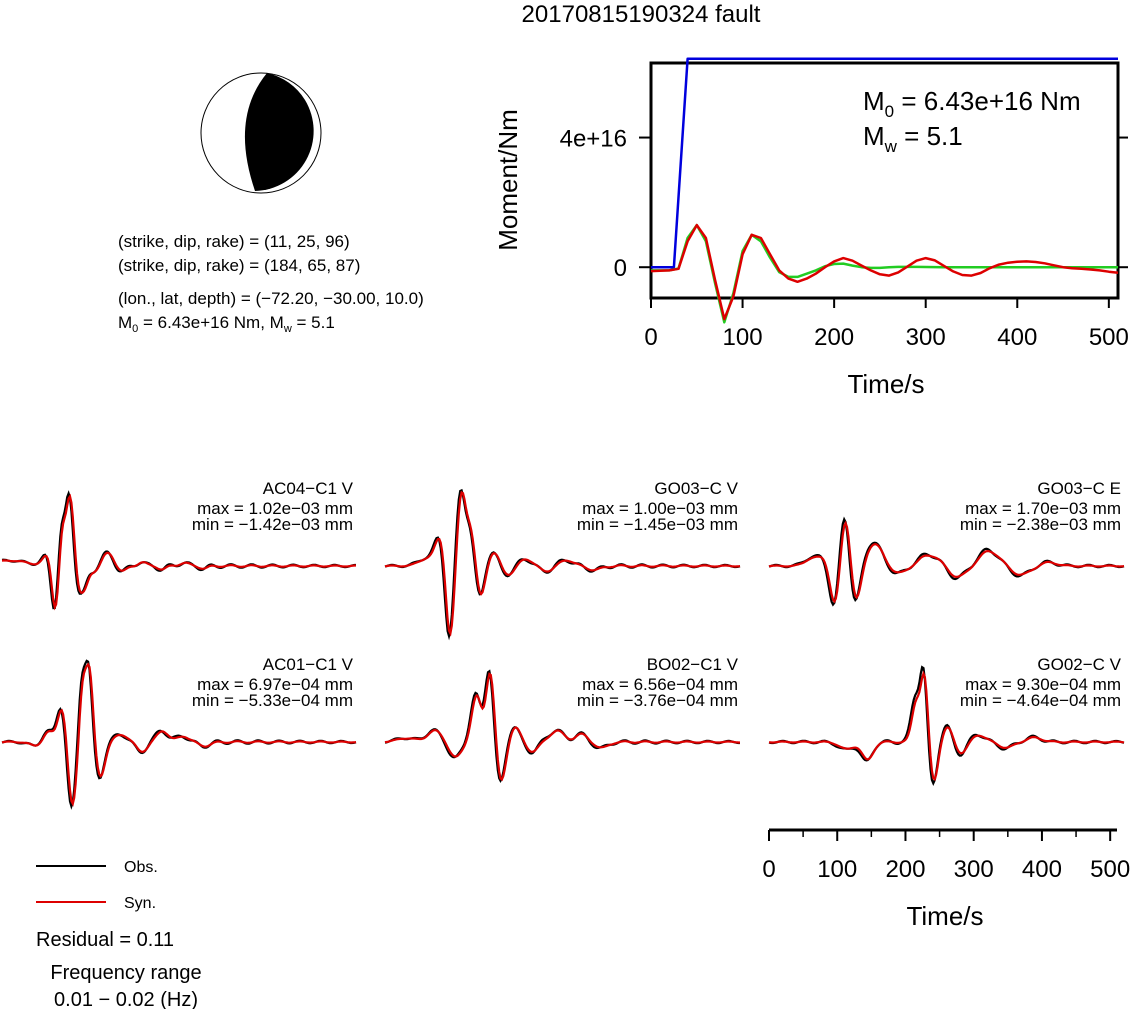 The image size is (1139, 1009). What do you see at coordinates (926, 337) in the screenshot?
I see `moment-x-tick-label: 300` at bounding box center [926, 337].